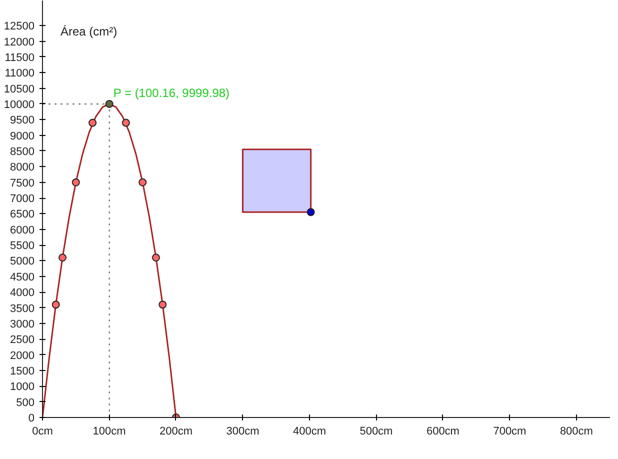  What do you see at coordinates (22, 199) in the screenshot?
I see `y-tick-label: 7000` at bounding box center [22, 199].